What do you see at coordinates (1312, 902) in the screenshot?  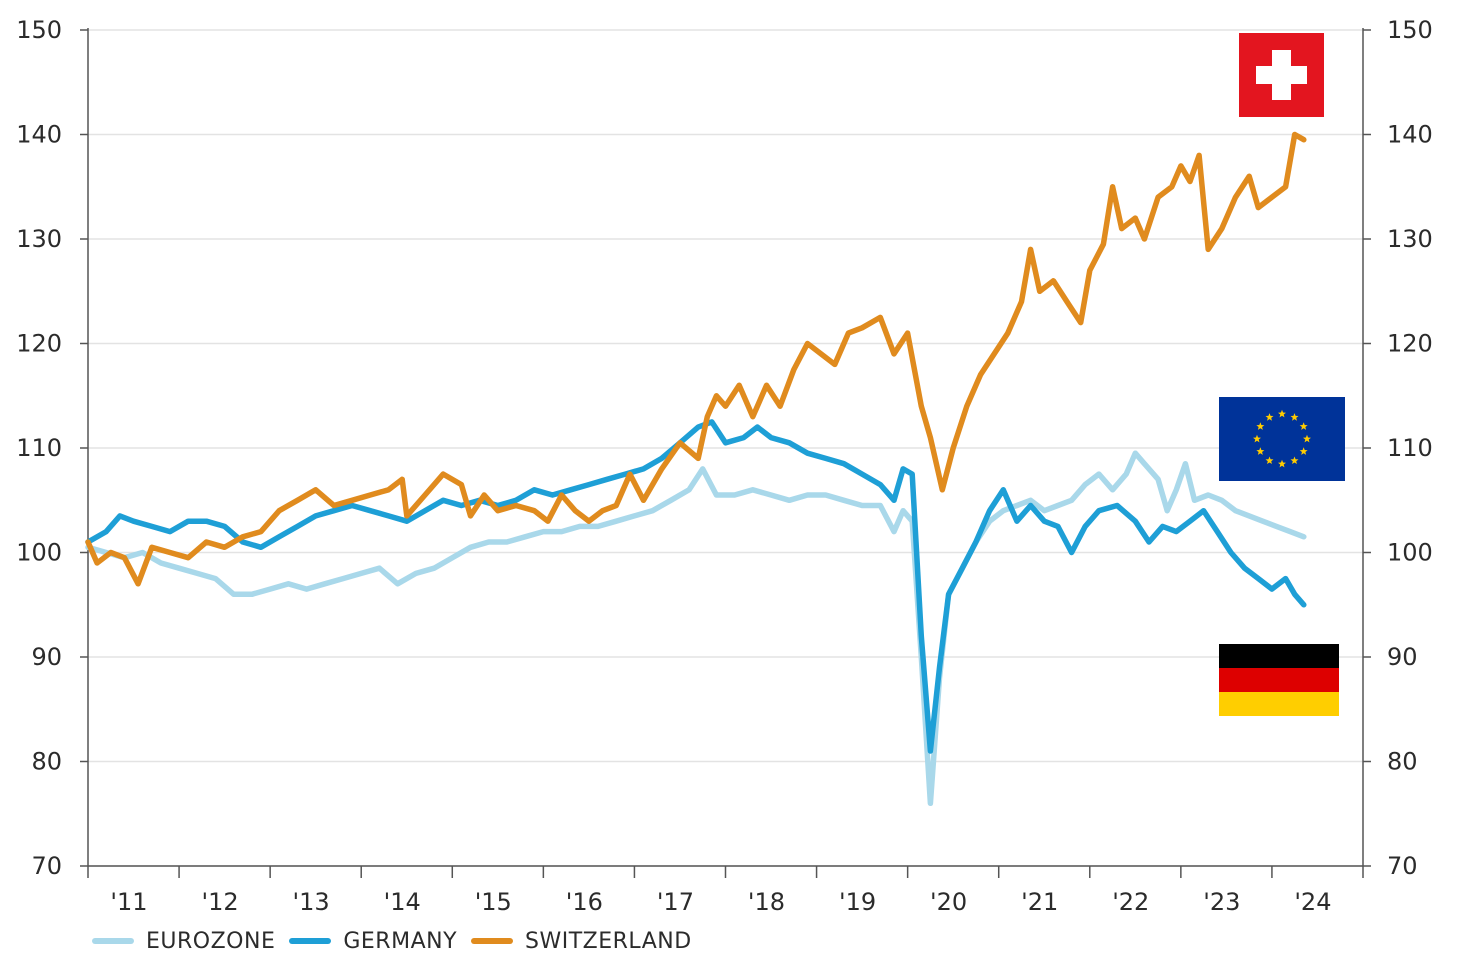 I see `x-tick-label: '24` at bounding box center [1312, 902].